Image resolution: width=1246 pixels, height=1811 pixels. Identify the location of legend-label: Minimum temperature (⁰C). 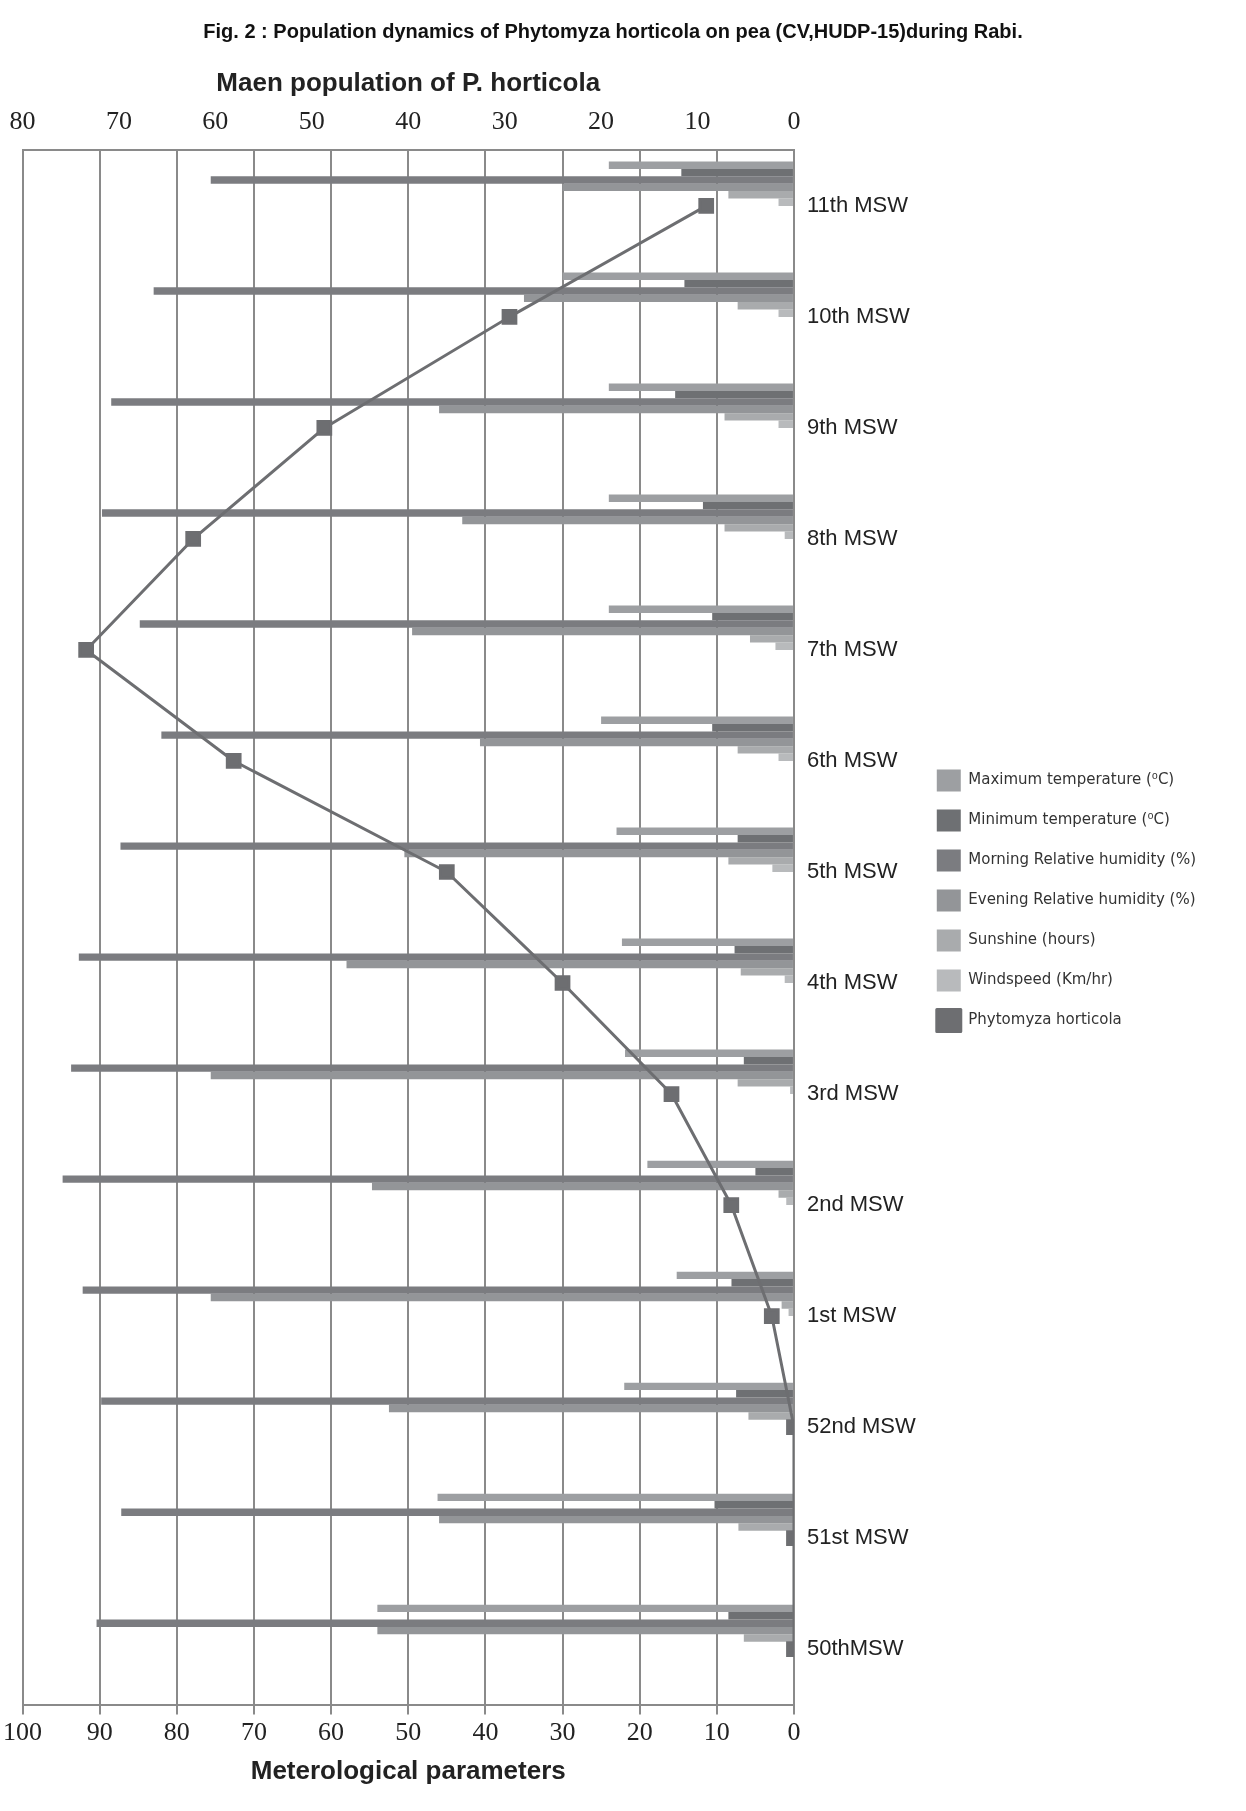
(1069, 819).